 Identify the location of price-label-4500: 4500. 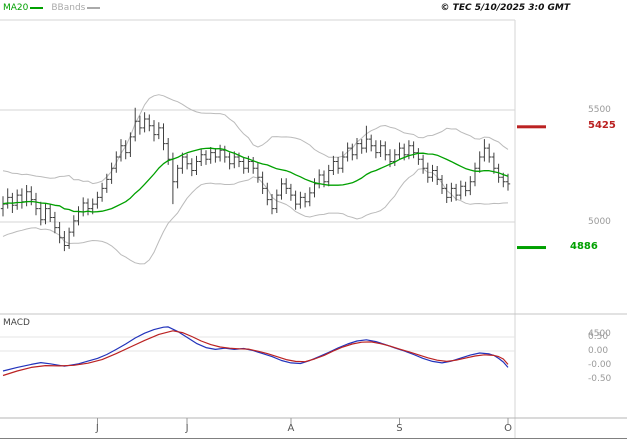
(599, 334).